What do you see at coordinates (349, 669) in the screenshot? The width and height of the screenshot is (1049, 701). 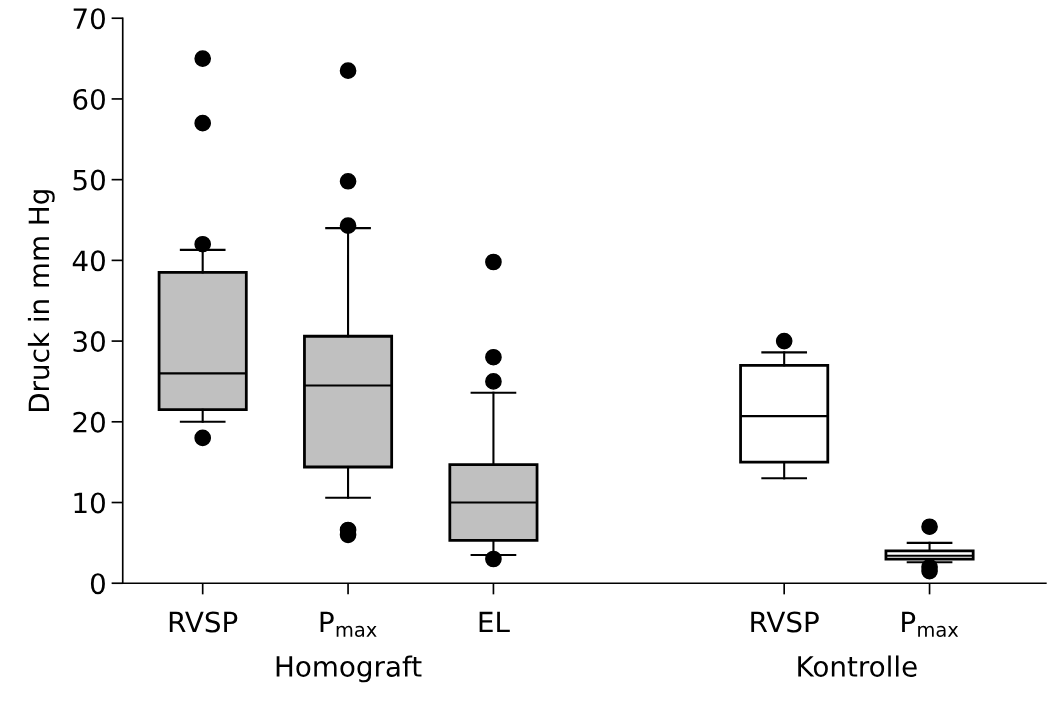 I see `text: Homograft` at bounding box center [349, 669].